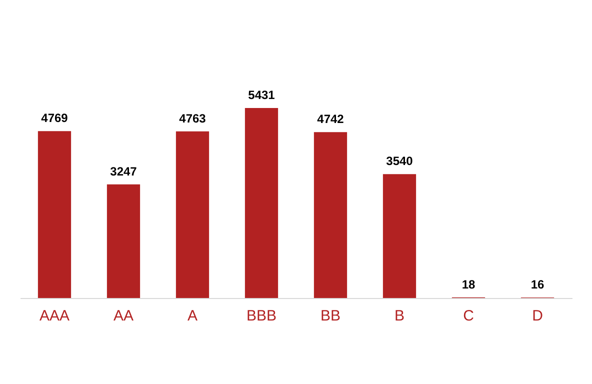 The width and height of the screenshot is (592, 384). What do you see at coordinates (124, 171) in the screenshot?
I see `data-label: 3247` at bounding box center [124, 171].